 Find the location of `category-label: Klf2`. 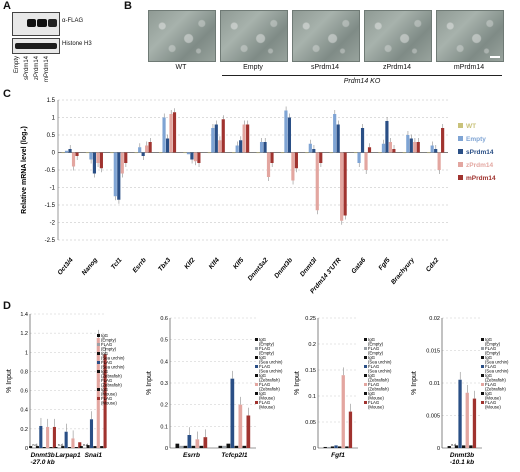

category-label: Klf2 is located at coordinates (190, 263).